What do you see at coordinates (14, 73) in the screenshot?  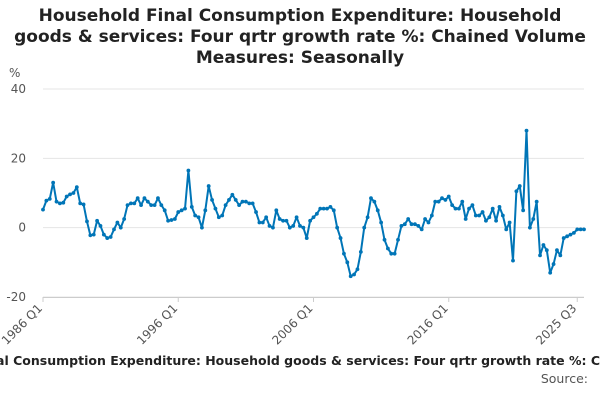 I see `y-axis-label: %` at bounding box center [14, 73].